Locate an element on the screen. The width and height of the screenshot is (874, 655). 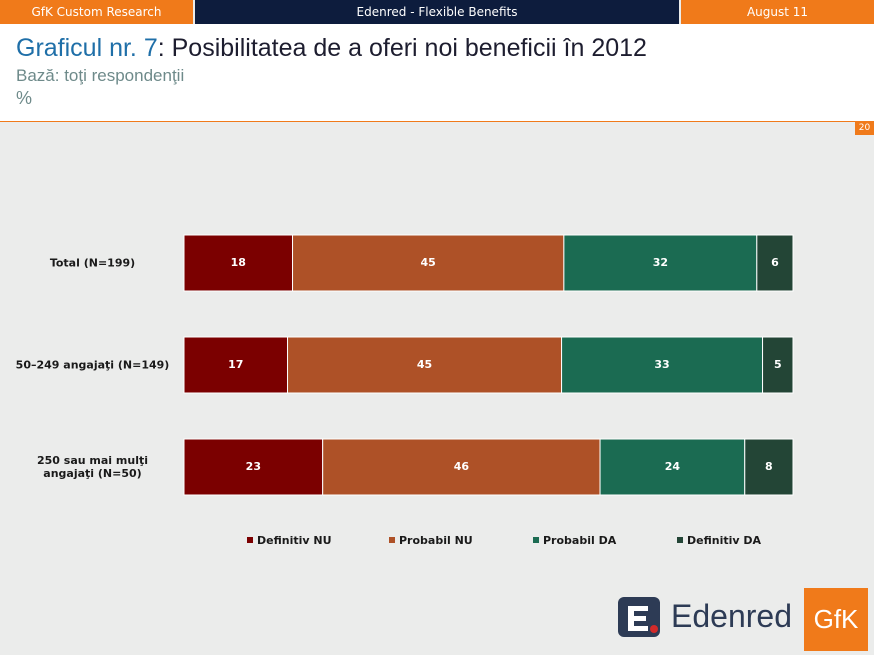
unit: % is located at coordinates (24, 98).